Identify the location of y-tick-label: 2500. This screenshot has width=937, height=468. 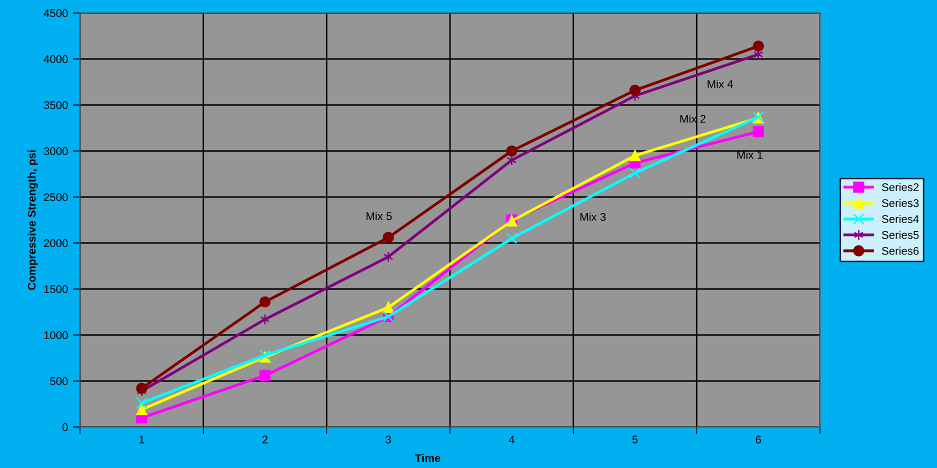
(56, 197).